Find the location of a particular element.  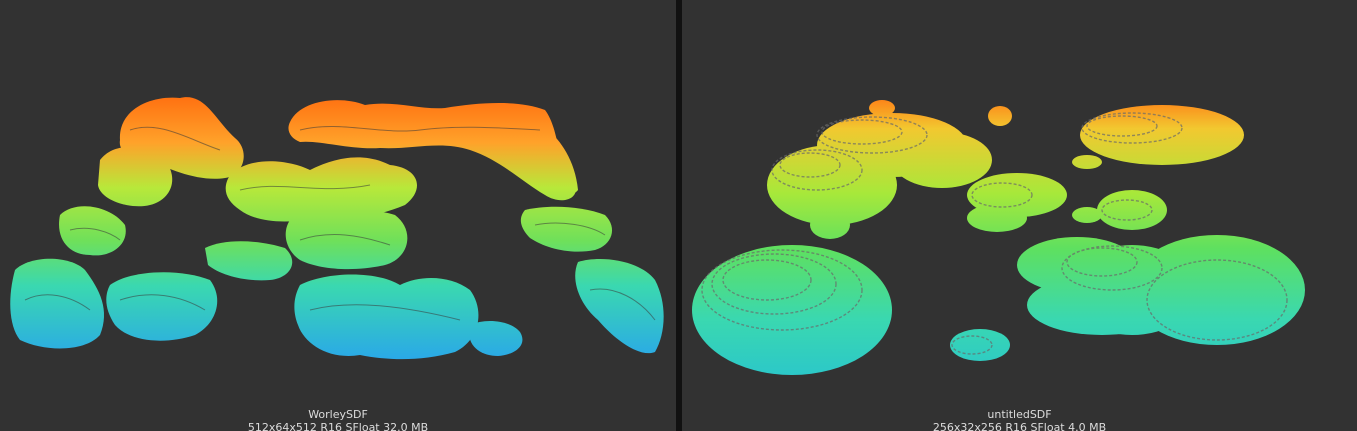

preview-caption-worley: WorleySDF 512x64x512 R16 SFloat 32.0 MB is located at coordinates (338, 419).